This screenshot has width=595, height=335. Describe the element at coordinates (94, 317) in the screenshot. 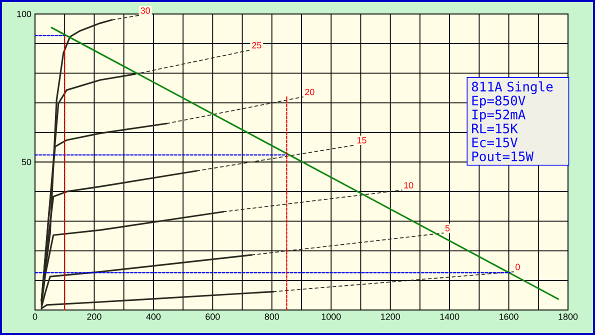

I see `x-tick-label: 200` at that location.